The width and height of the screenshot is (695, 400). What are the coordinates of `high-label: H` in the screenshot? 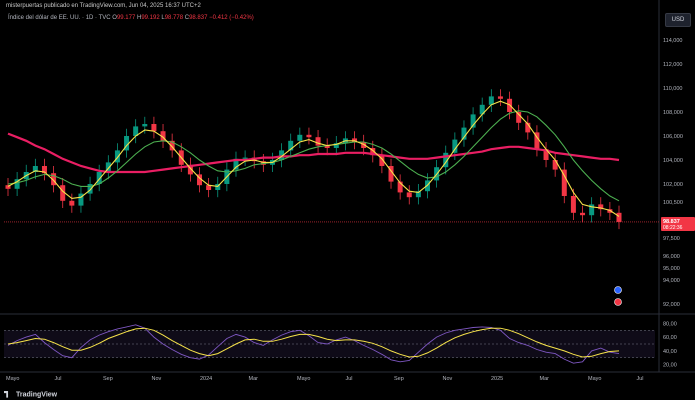 It's located at (139, 18).